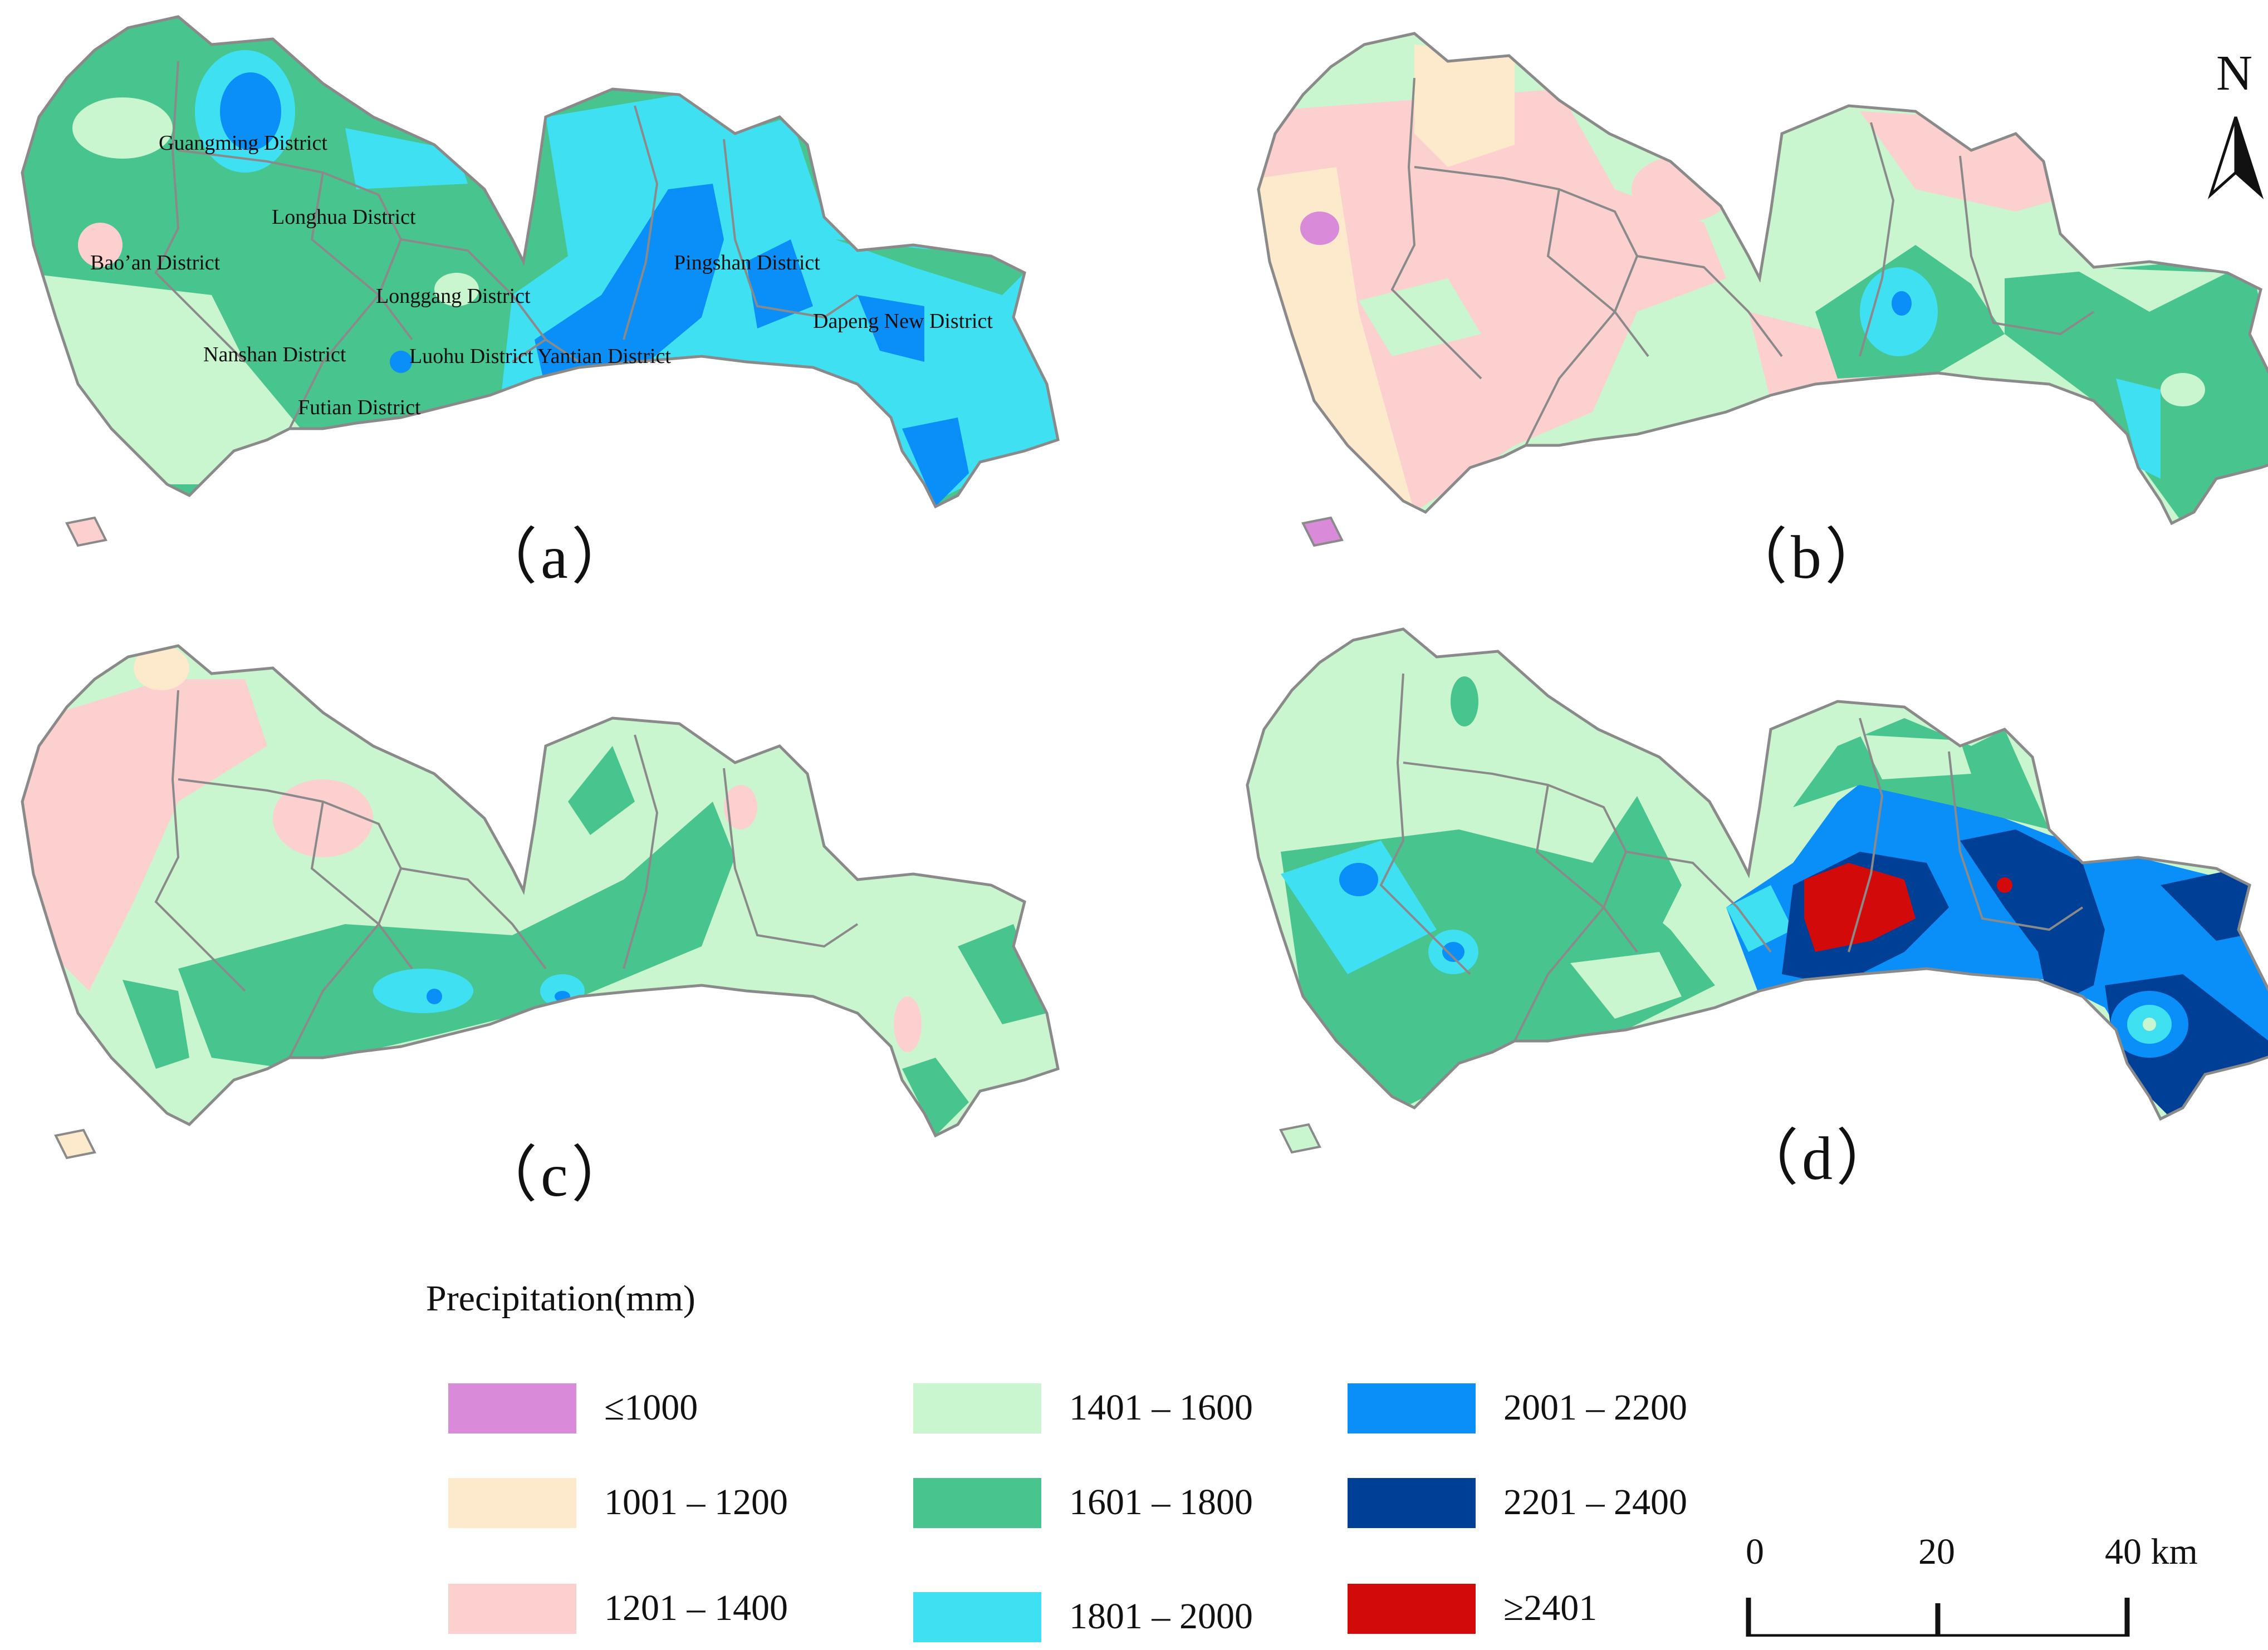  I want to click on legend-label: 1401 – 1600, so click(1161, 1407).